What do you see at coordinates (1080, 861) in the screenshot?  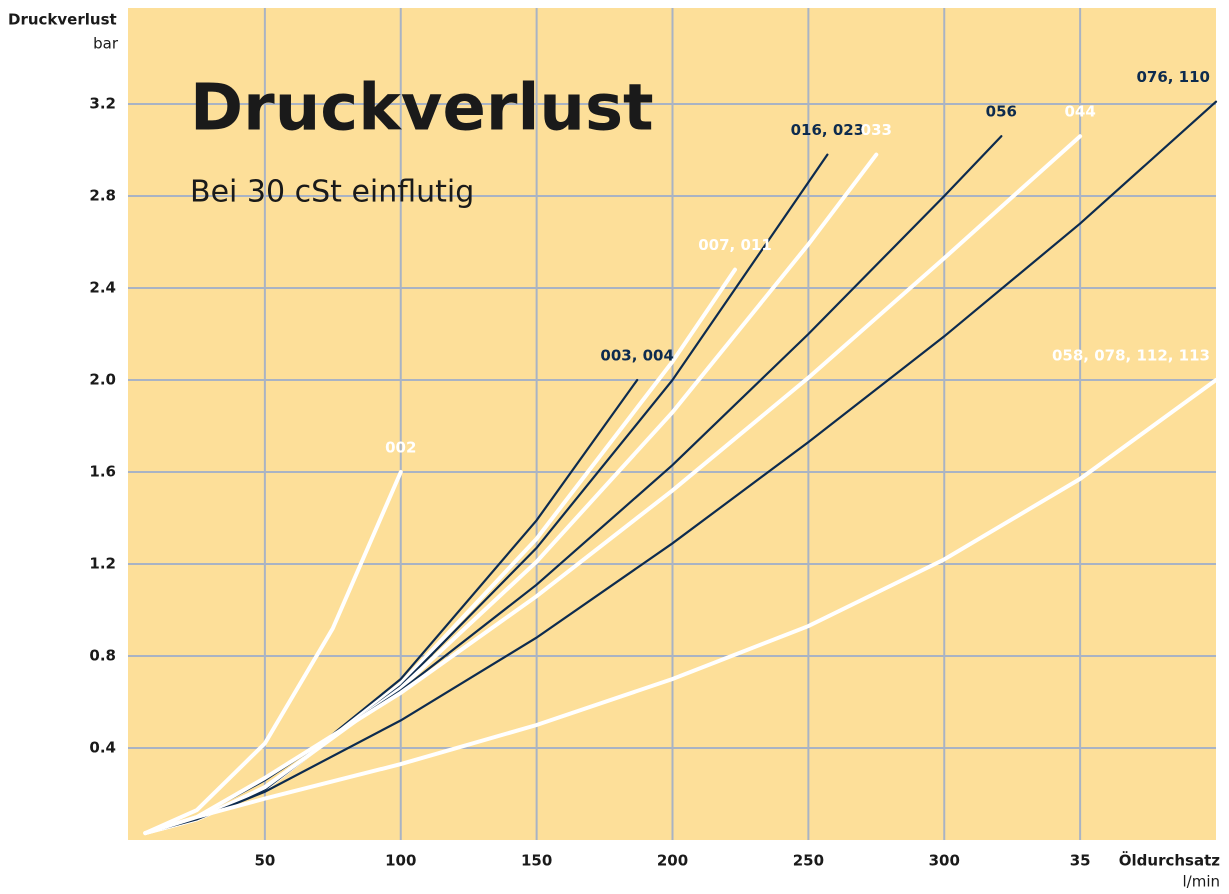 I see `x-tick-label: 35` at bounding box center [1080, 861].